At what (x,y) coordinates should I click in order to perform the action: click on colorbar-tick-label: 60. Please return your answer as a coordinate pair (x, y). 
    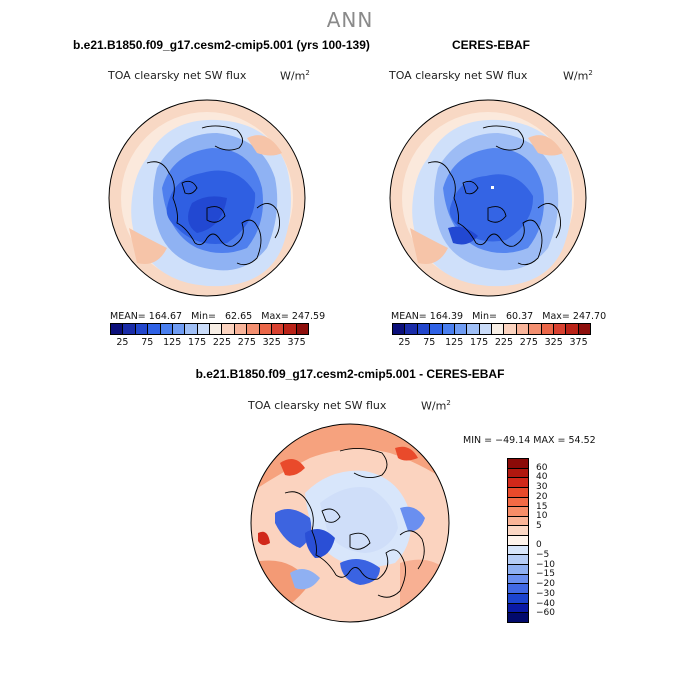
    Looking at the image, I should click on (542, 467).